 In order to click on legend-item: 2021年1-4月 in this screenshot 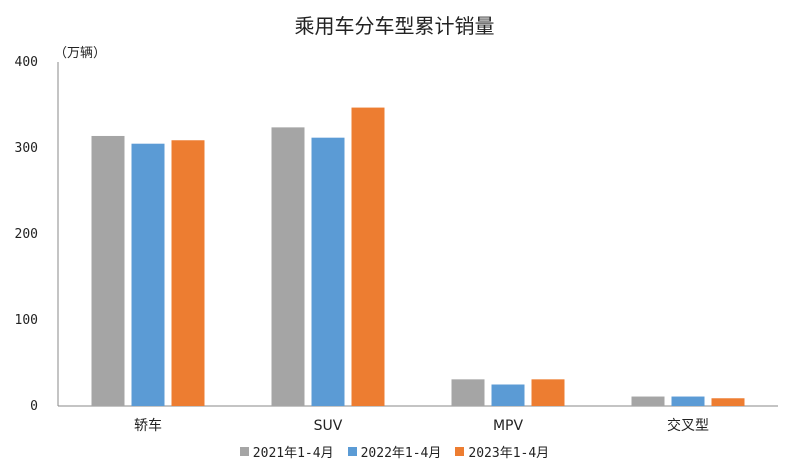, I will do `click(286, 451)`.